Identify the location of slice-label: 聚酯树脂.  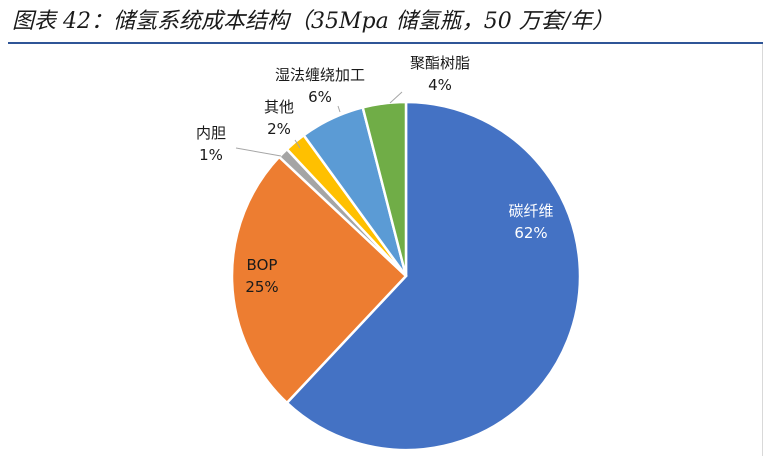
(440, 63).